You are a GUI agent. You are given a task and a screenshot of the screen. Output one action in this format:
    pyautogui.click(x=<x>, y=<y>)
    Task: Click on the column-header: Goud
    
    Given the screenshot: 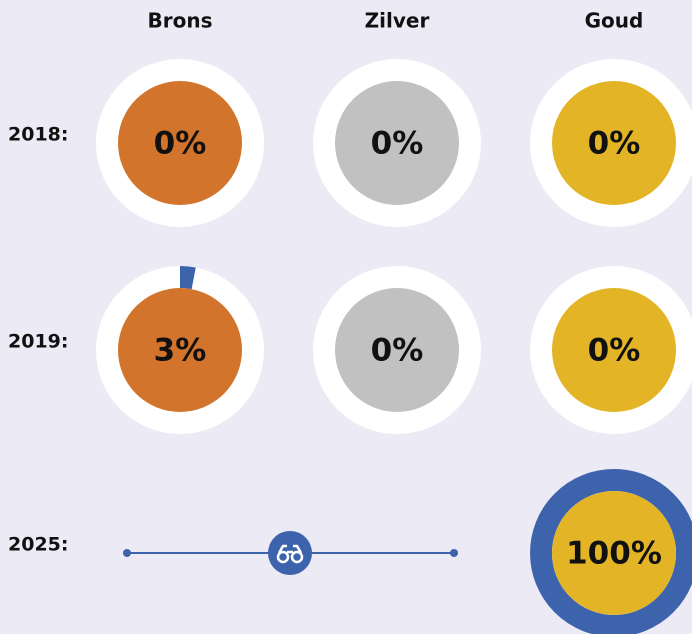 What is the action you would take?
    pyautogui.click(x=614, y=21)
    